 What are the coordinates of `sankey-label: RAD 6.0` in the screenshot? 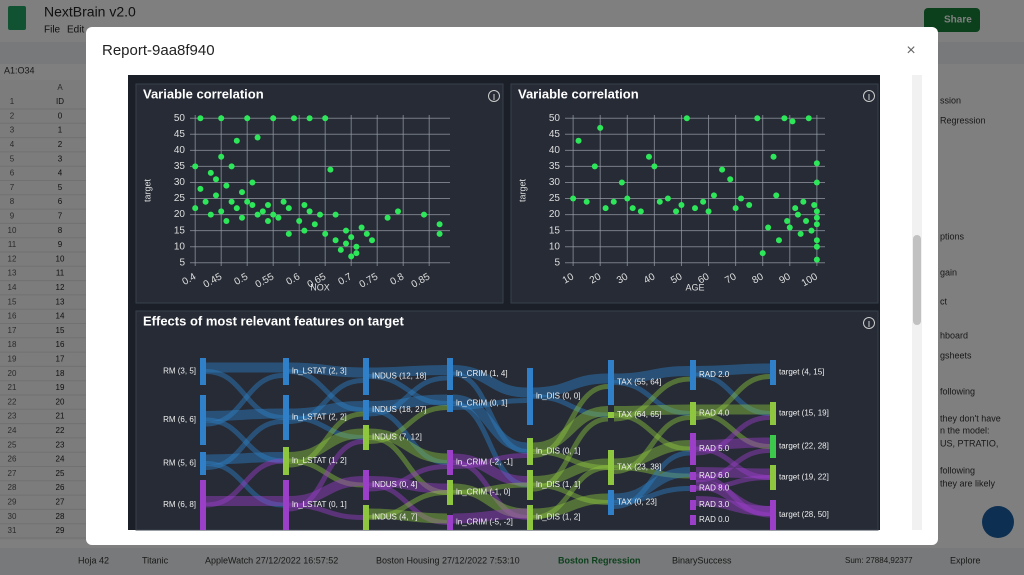 It's located at (714, 475).